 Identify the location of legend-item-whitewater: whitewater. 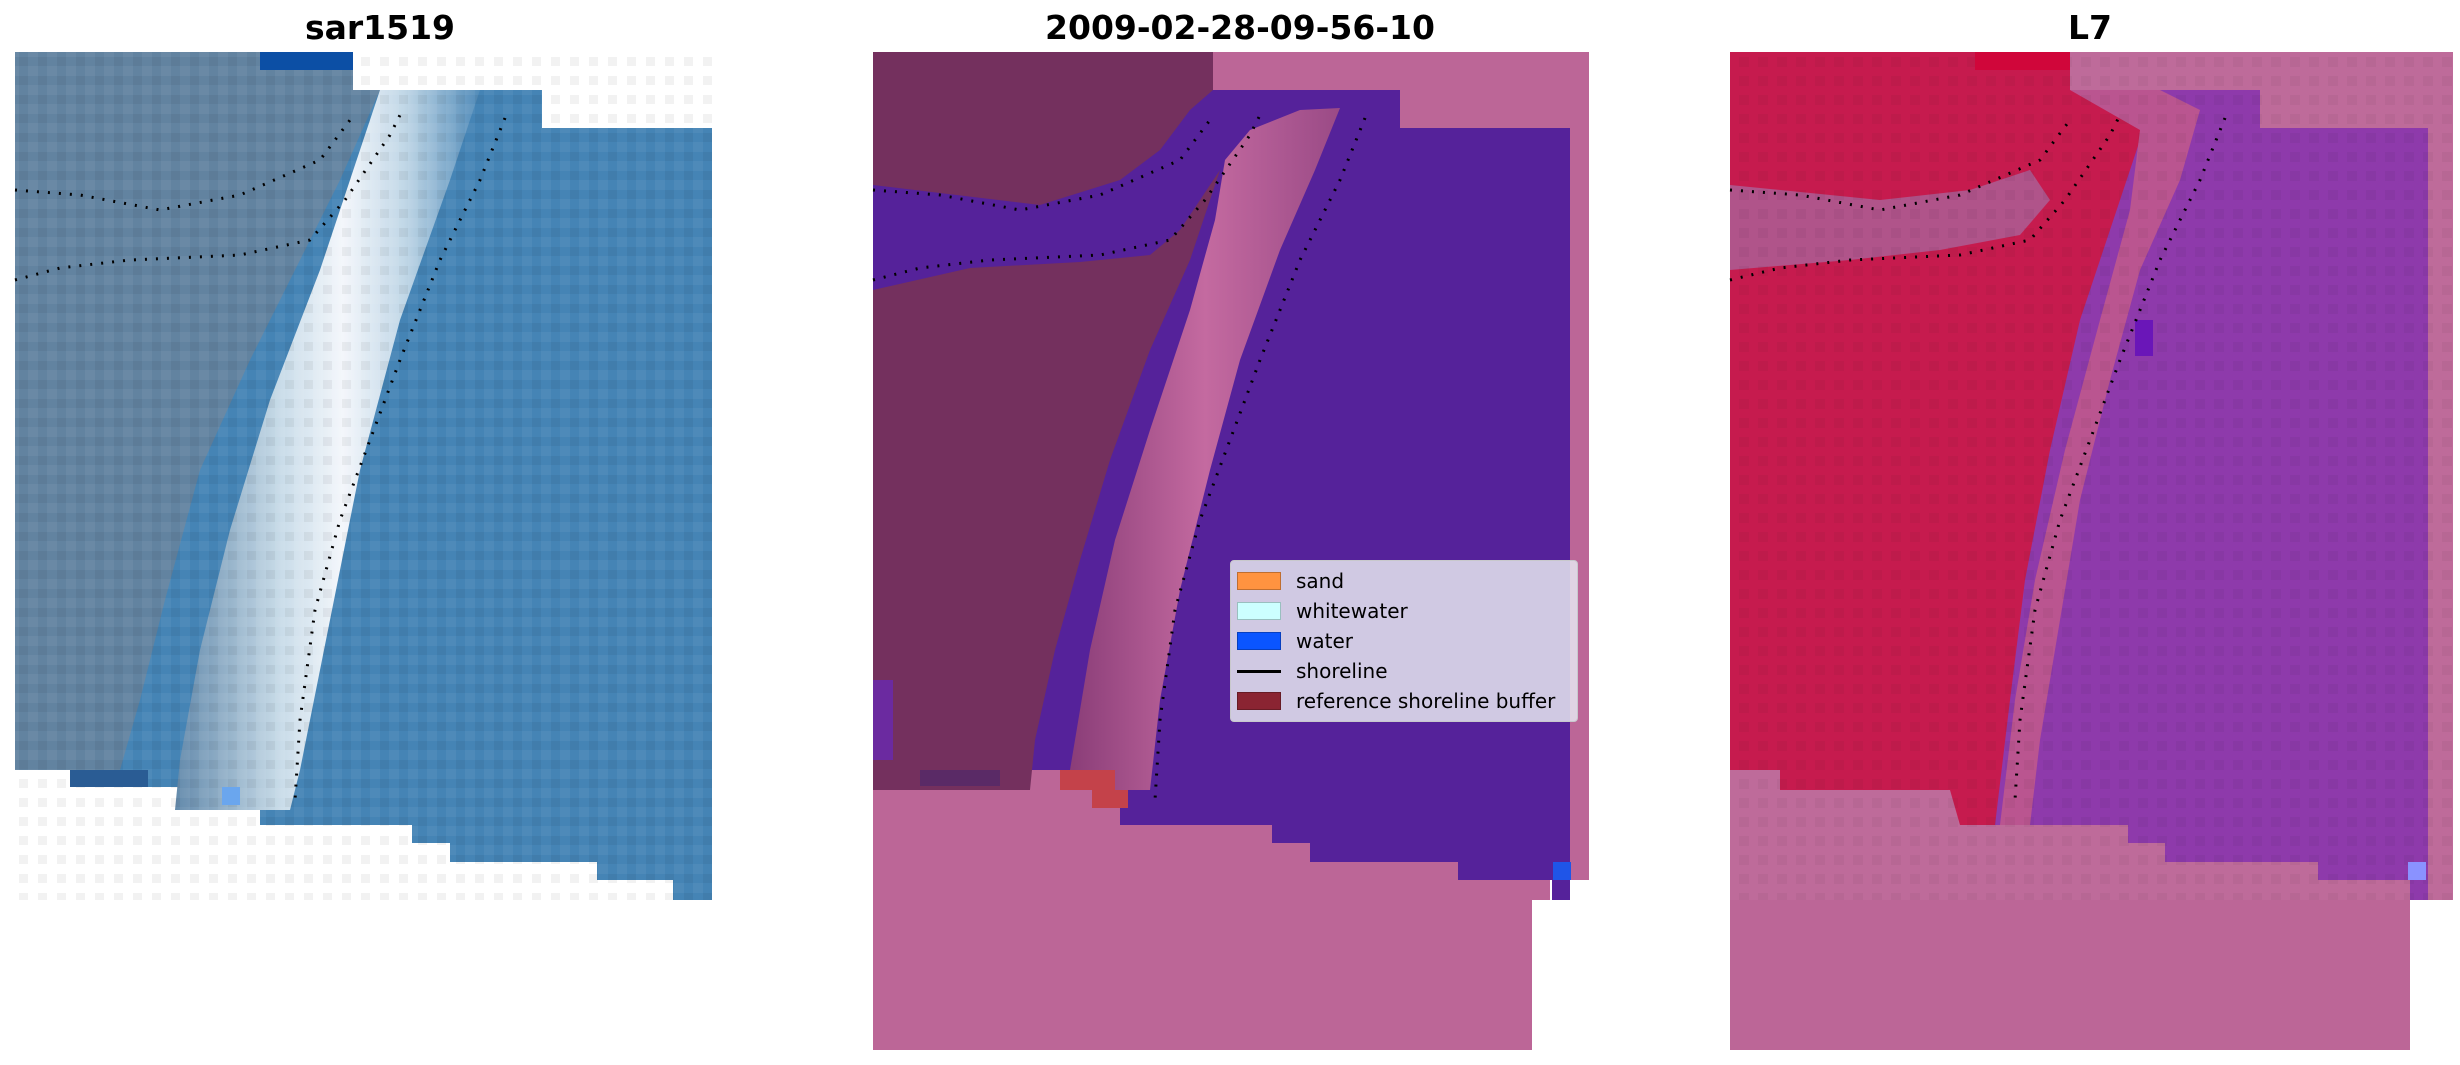
(1322, 611).